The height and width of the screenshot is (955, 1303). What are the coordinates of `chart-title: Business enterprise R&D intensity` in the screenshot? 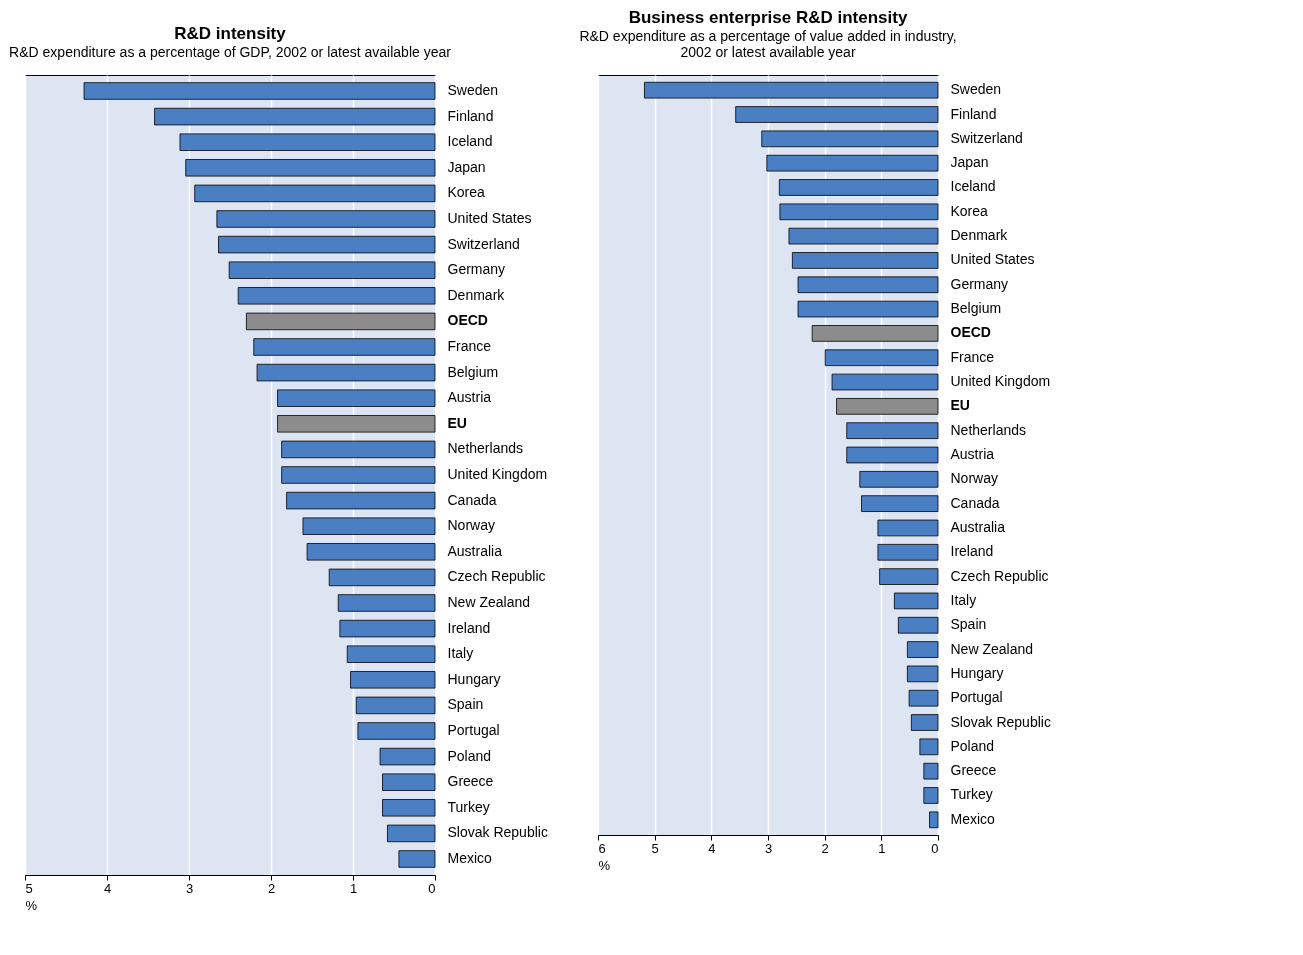 It's located at (768, 17).